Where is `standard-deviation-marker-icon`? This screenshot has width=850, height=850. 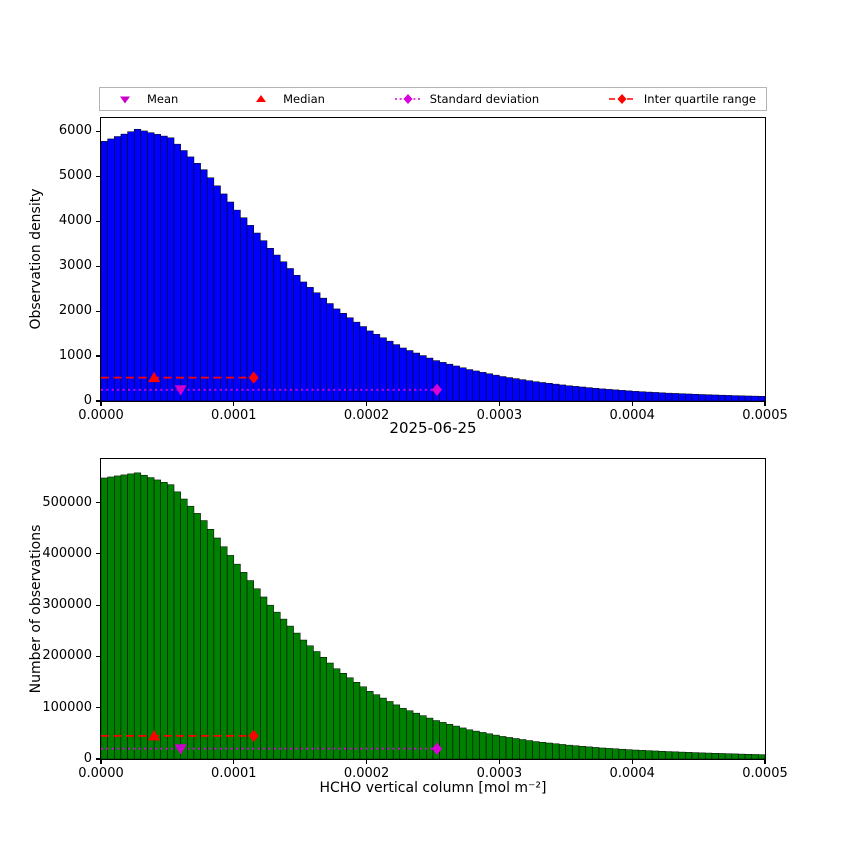
standard-deviation-marker-icon is located at coordinates (407, 99).